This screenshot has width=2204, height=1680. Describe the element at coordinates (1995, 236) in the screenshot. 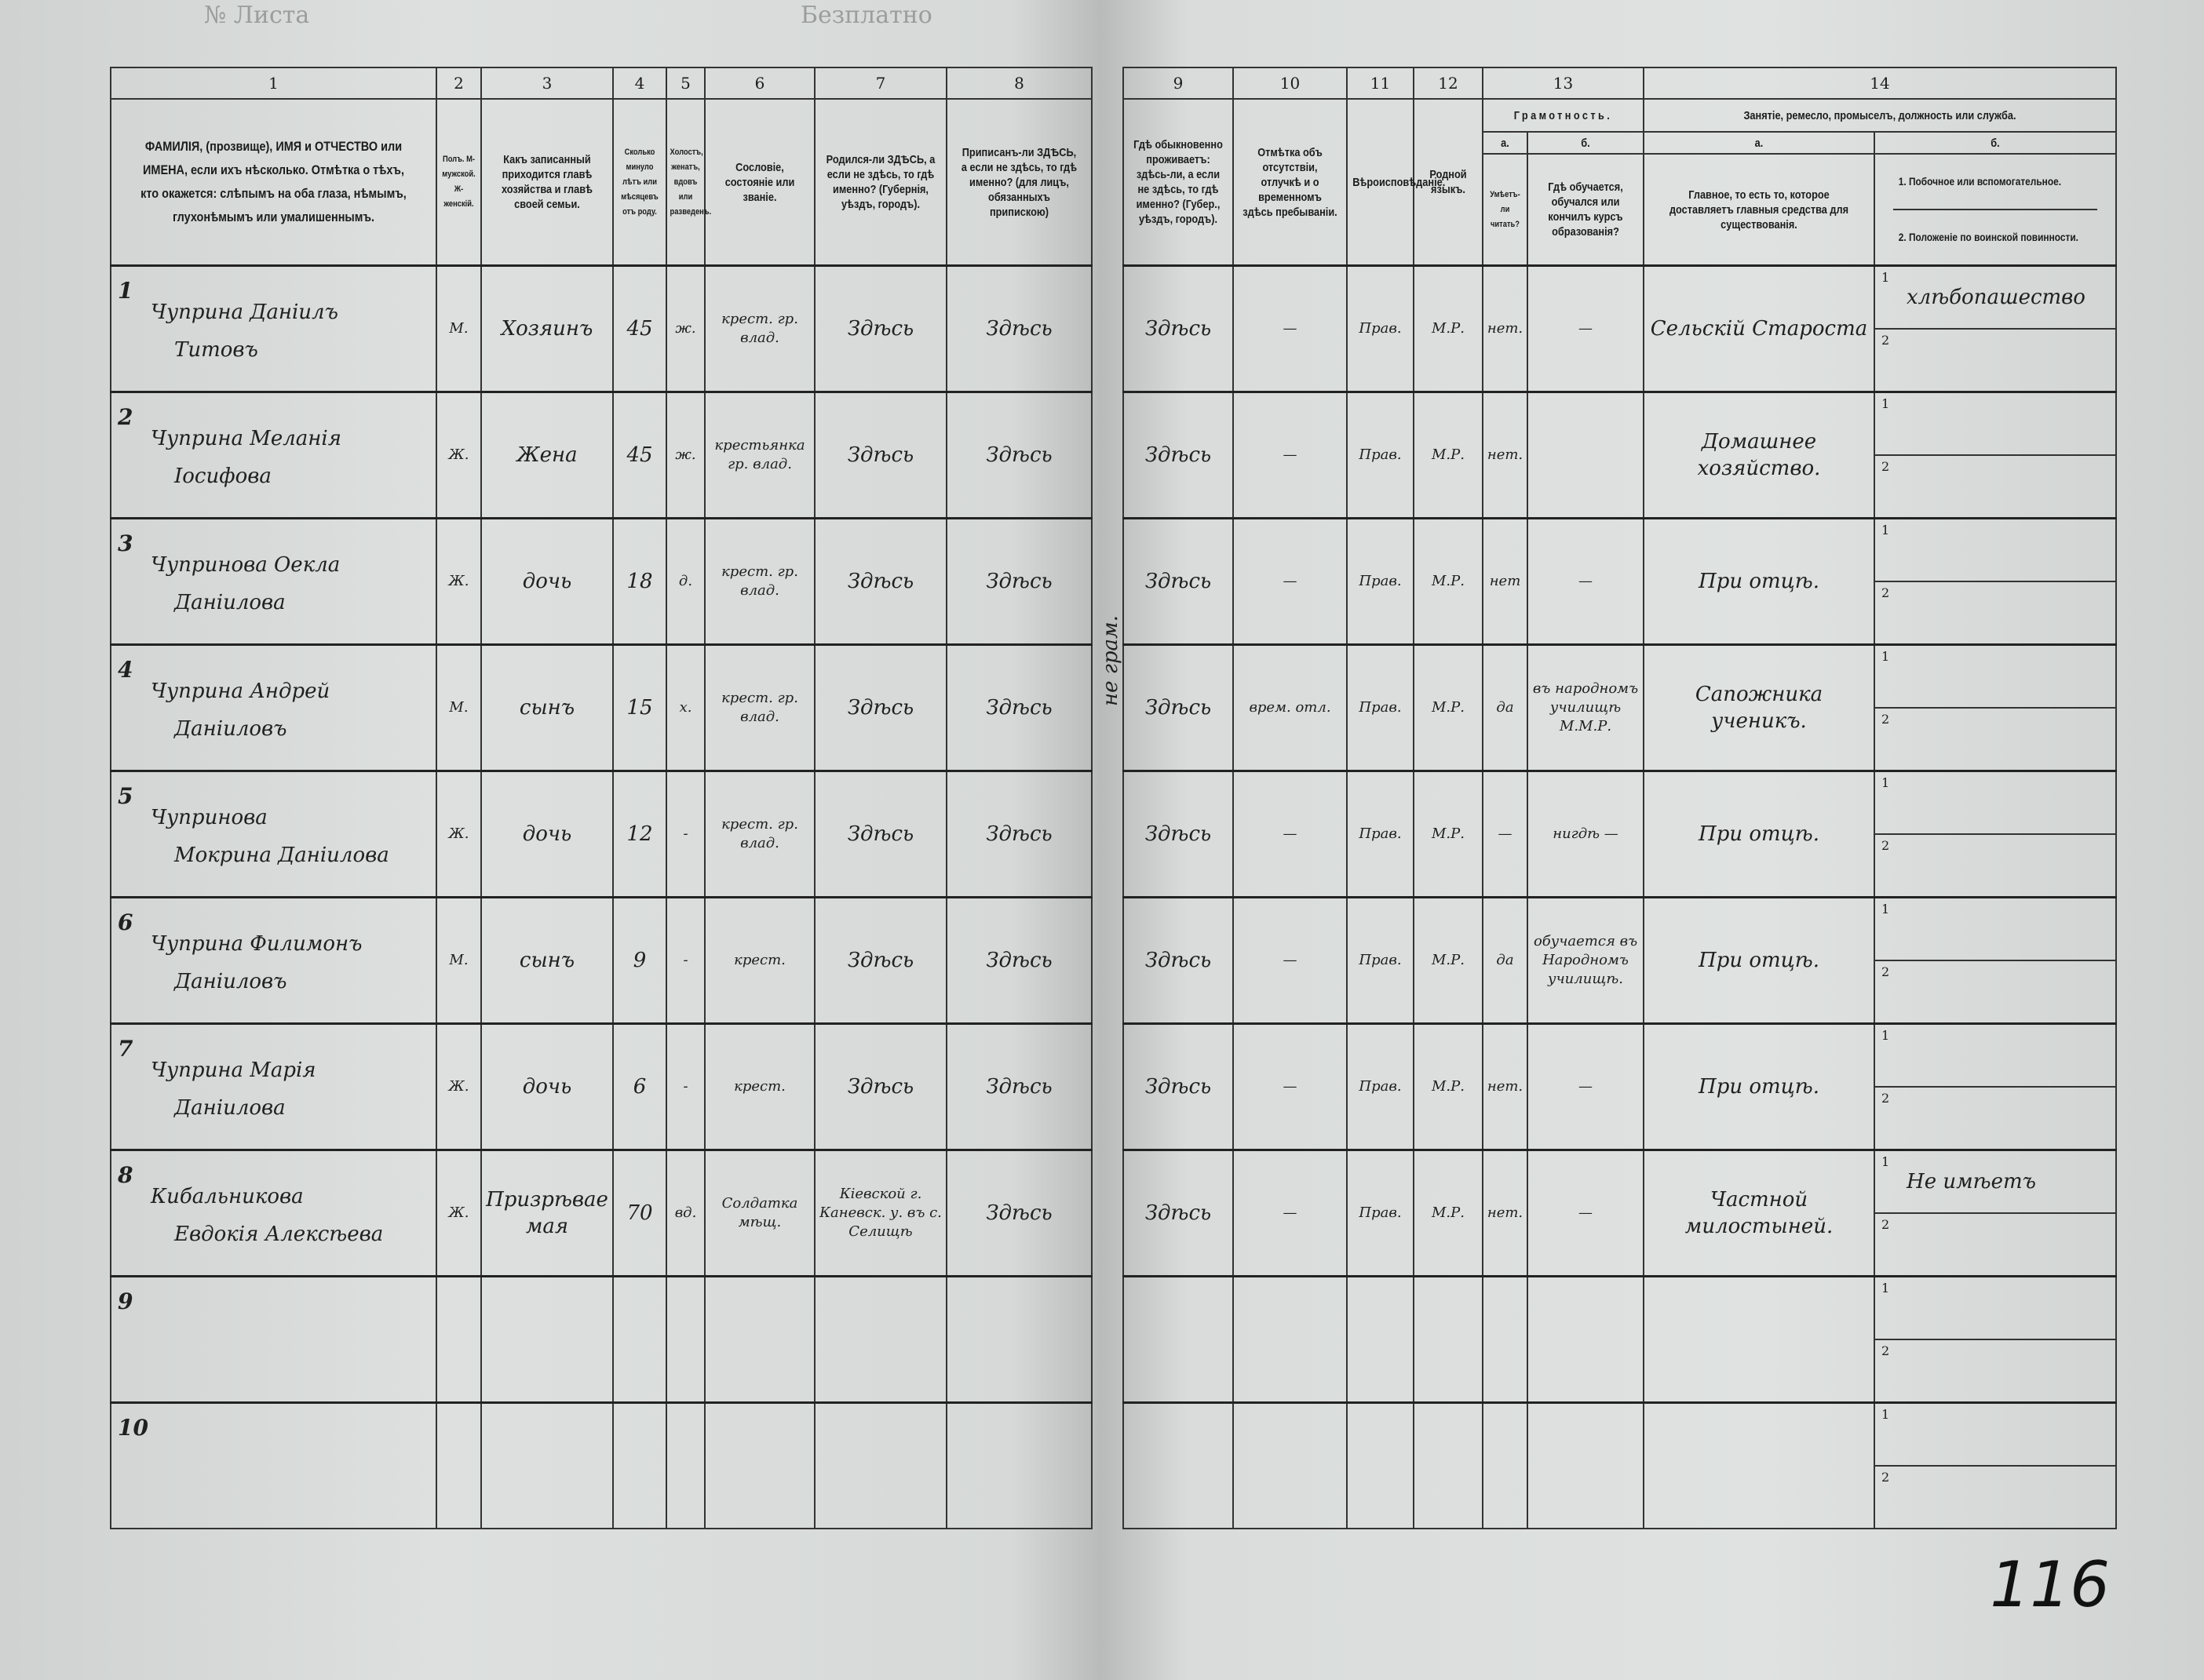

I see `header-military: 2. Положеніе по воинской повинности.` at that location.